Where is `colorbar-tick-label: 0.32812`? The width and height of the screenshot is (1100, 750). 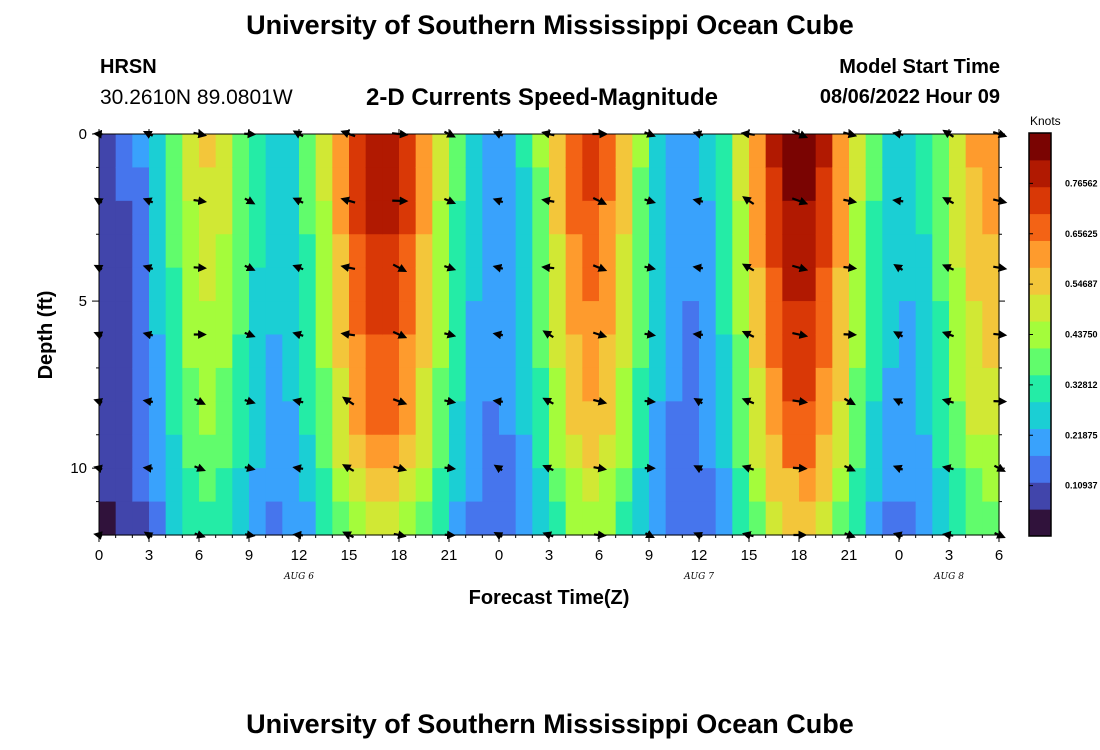
colorbar-tick-label: 0.32812 is located at coordinates (1081, 385).